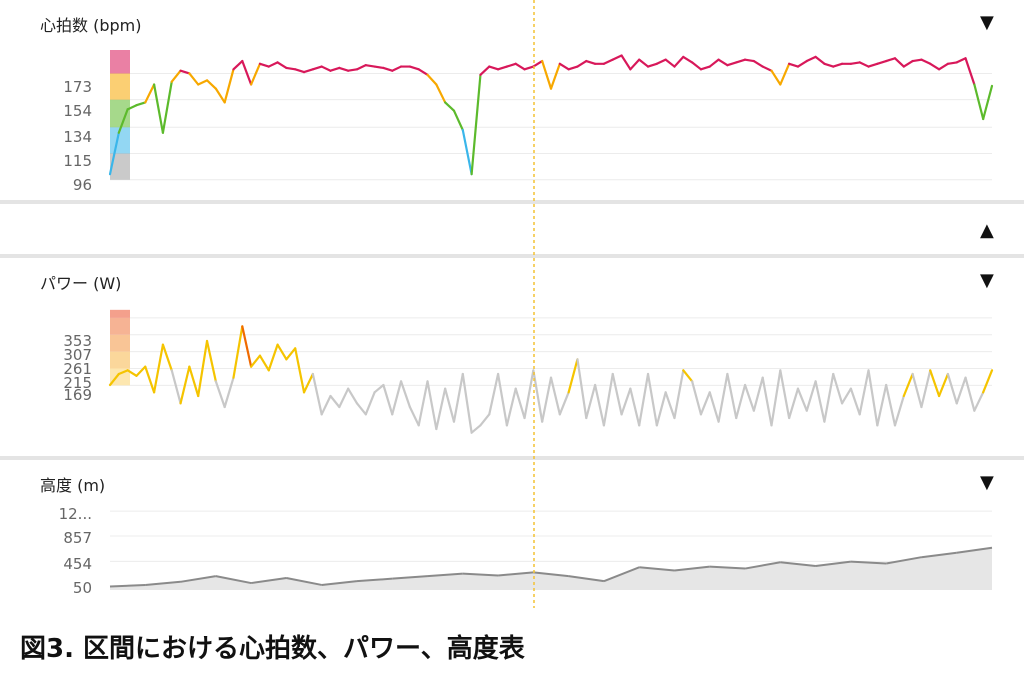 Image resolution: width=1024 pixels, height=685 pixels. What do you see at coordinates (987, 22) in the screenshot?
I see `heart-rate-collapse-toggle: ▼` at bounding box center [987, 22].